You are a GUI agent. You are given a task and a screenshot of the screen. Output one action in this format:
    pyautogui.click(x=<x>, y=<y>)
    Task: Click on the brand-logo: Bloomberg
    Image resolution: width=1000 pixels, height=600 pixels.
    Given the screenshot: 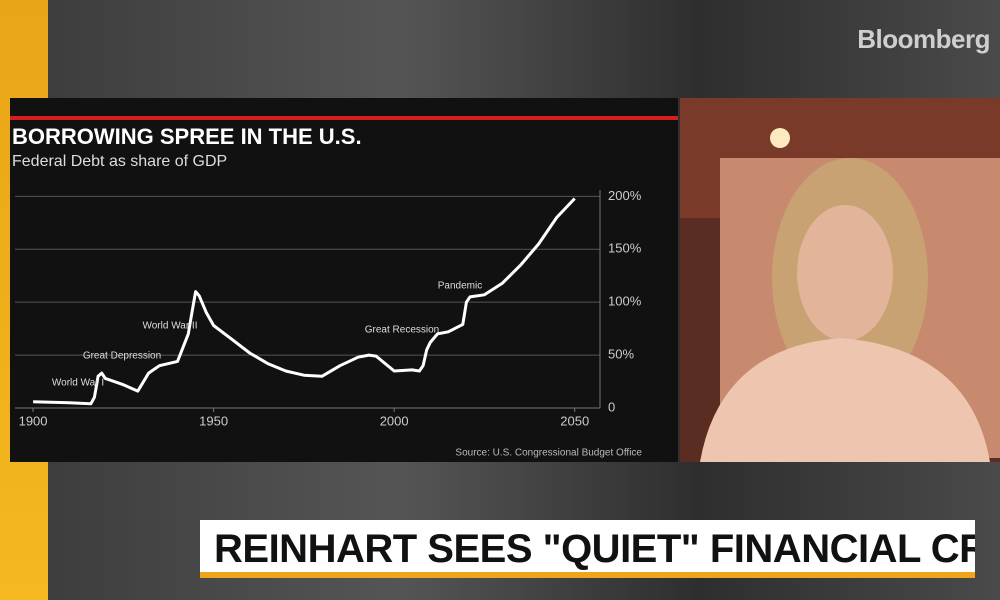 What is the action you would take?
    pyautogui.click(x=923, y=39)
    